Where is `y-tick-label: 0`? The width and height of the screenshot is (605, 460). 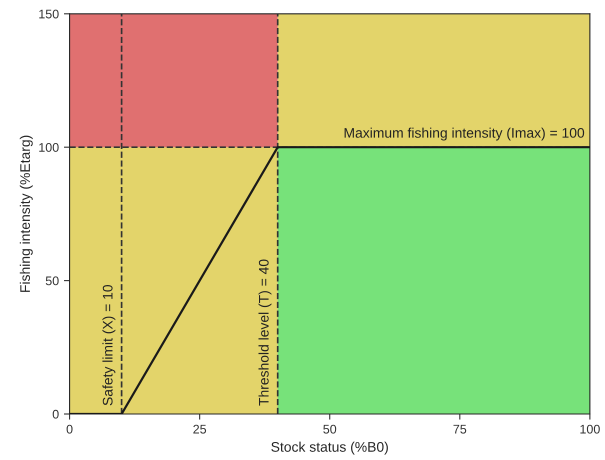
y-tick-label: 0 is located at coordinates (55, 414).